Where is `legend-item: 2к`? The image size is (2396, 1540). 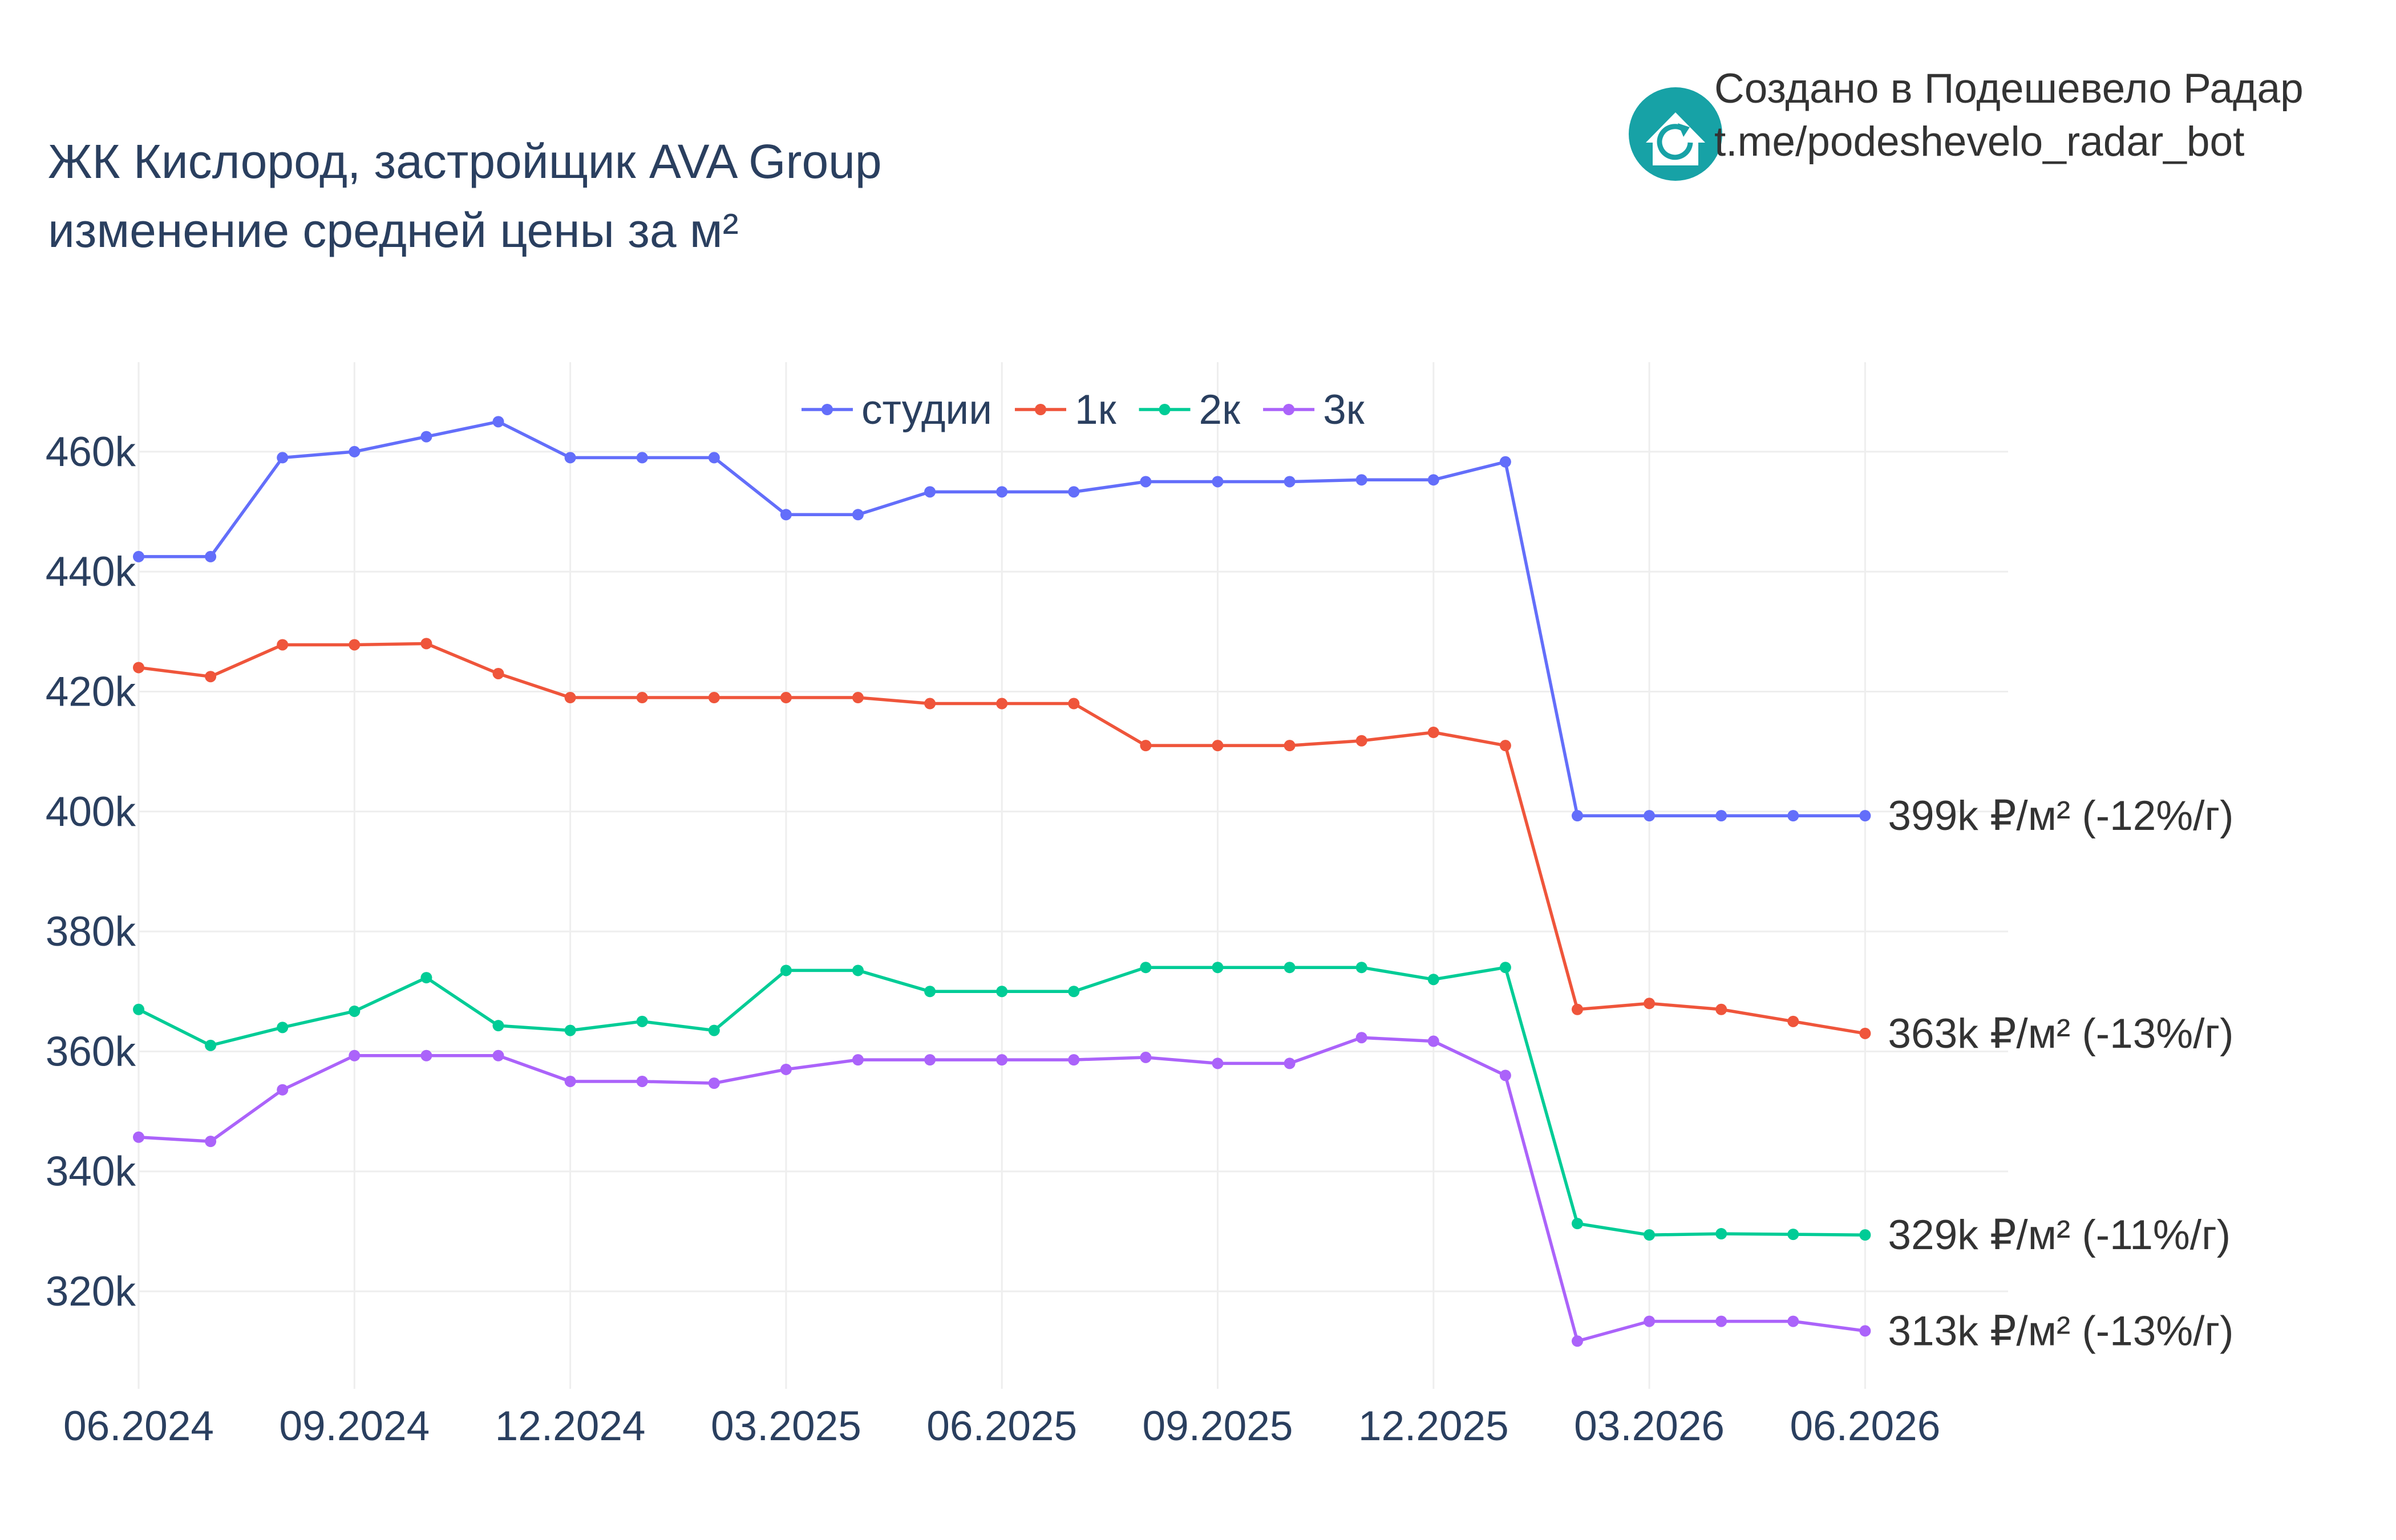
legend-item: 2к is located at coordinates (1190, 410).